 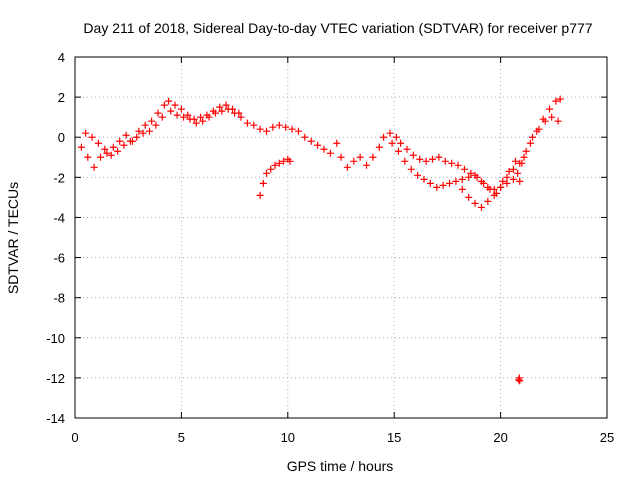 What do you see at coordinates (288, 437) in the screenshot?
I see `x-tick-label: 10` at bounding box center [288, 437].